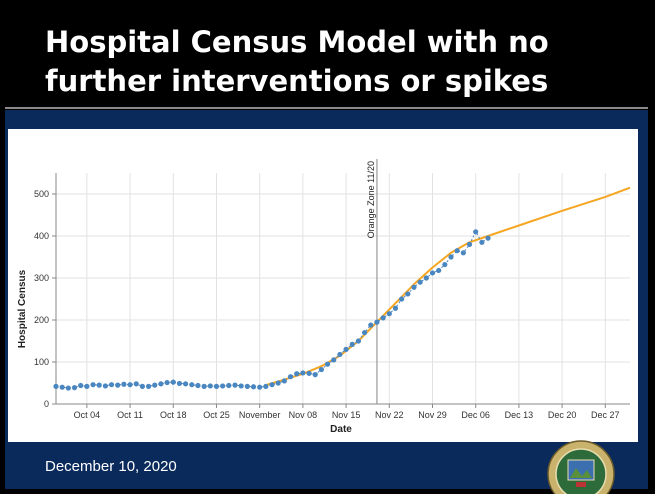  What do you see at coordinates (260, 415) in the screenshot?
I see `x-tick-label: November` at bounding box center [260, 415].